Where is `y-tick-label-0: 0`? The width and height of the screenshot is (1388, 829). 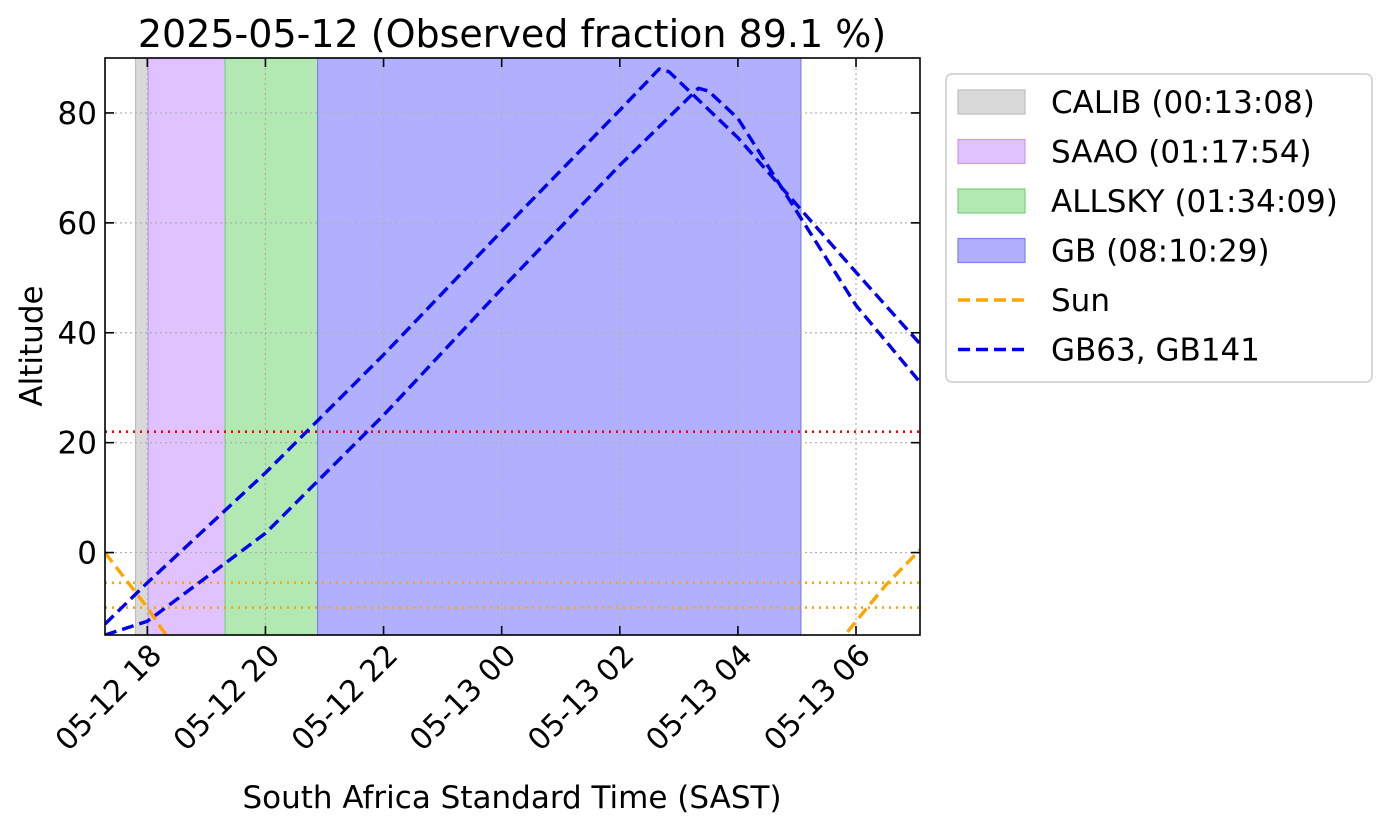
y-tick-label-0: 0 is located at coordinates (87, 554).